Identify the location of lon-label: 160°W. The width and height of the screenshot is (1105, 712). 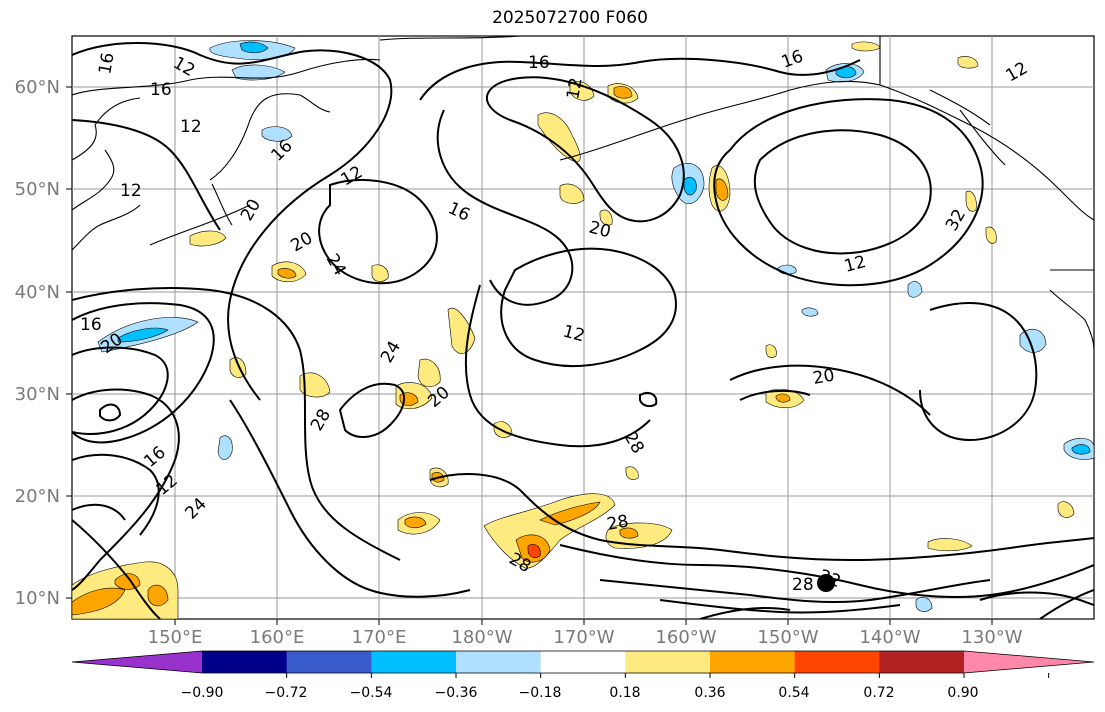
(685, 637).